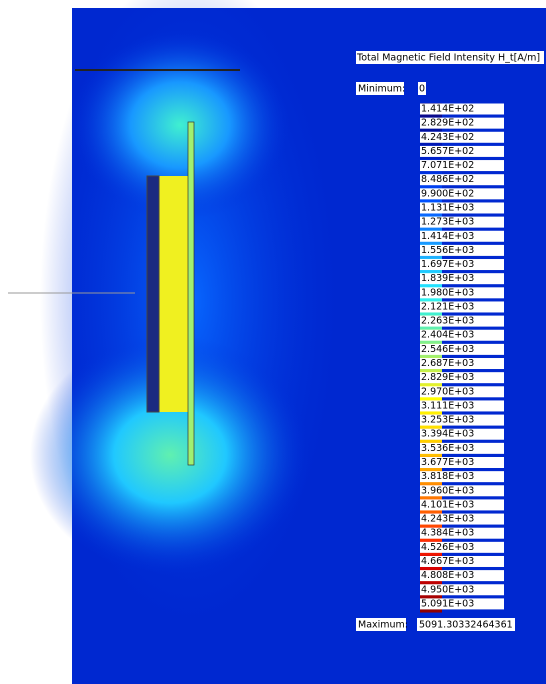  What do you see at coordinates (447, 306) in the screenshot?
I see `legend-label: 2.121E+03` at bounding box center [447, 306].